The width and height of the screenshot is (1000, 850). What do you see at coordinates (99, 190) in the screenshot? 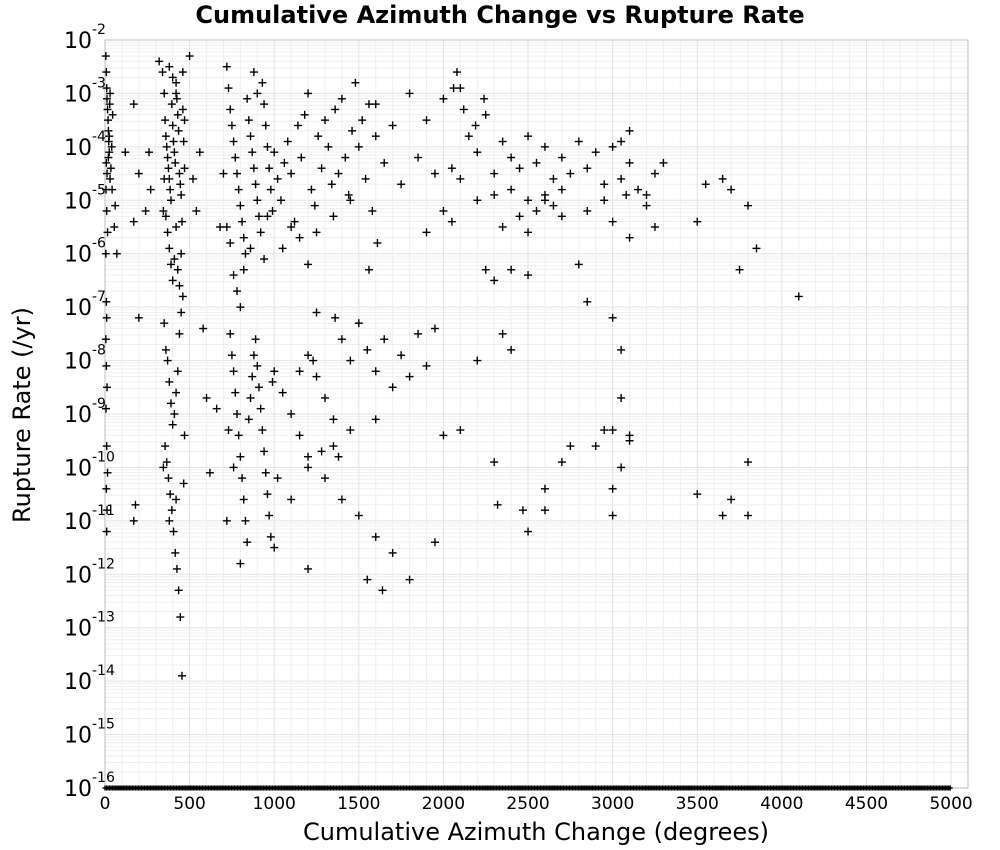
I see `y-tick-exponent: -5` at bounding box center [99, 190].